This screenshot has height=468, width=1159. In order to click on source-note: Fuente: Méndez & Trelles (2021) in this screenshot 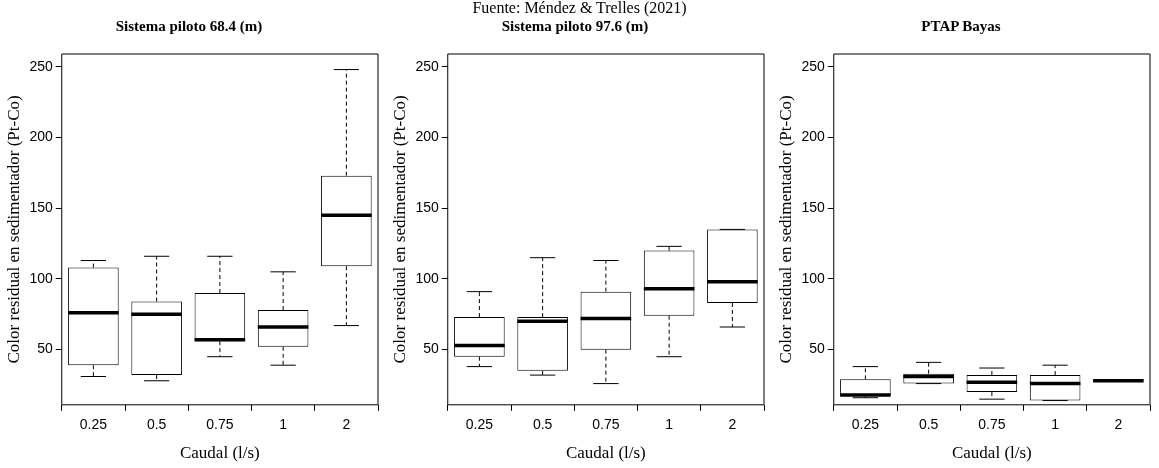, I will do `click(579, 8)`.